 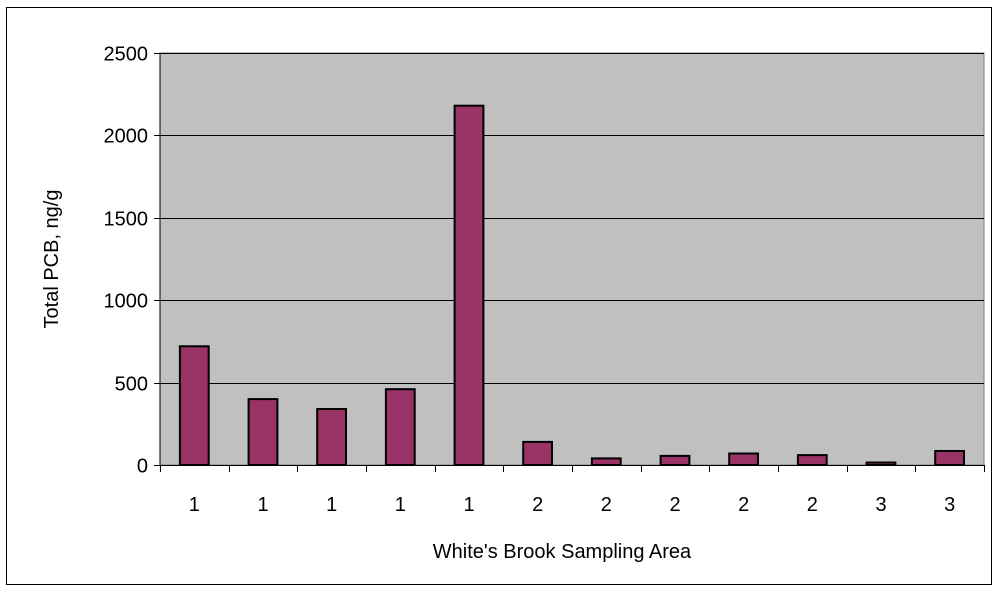 What do you see at coordinates (126, 220) in the screenshot?
I see `y-tick-label: 1500` at bounding box center [126, 220].